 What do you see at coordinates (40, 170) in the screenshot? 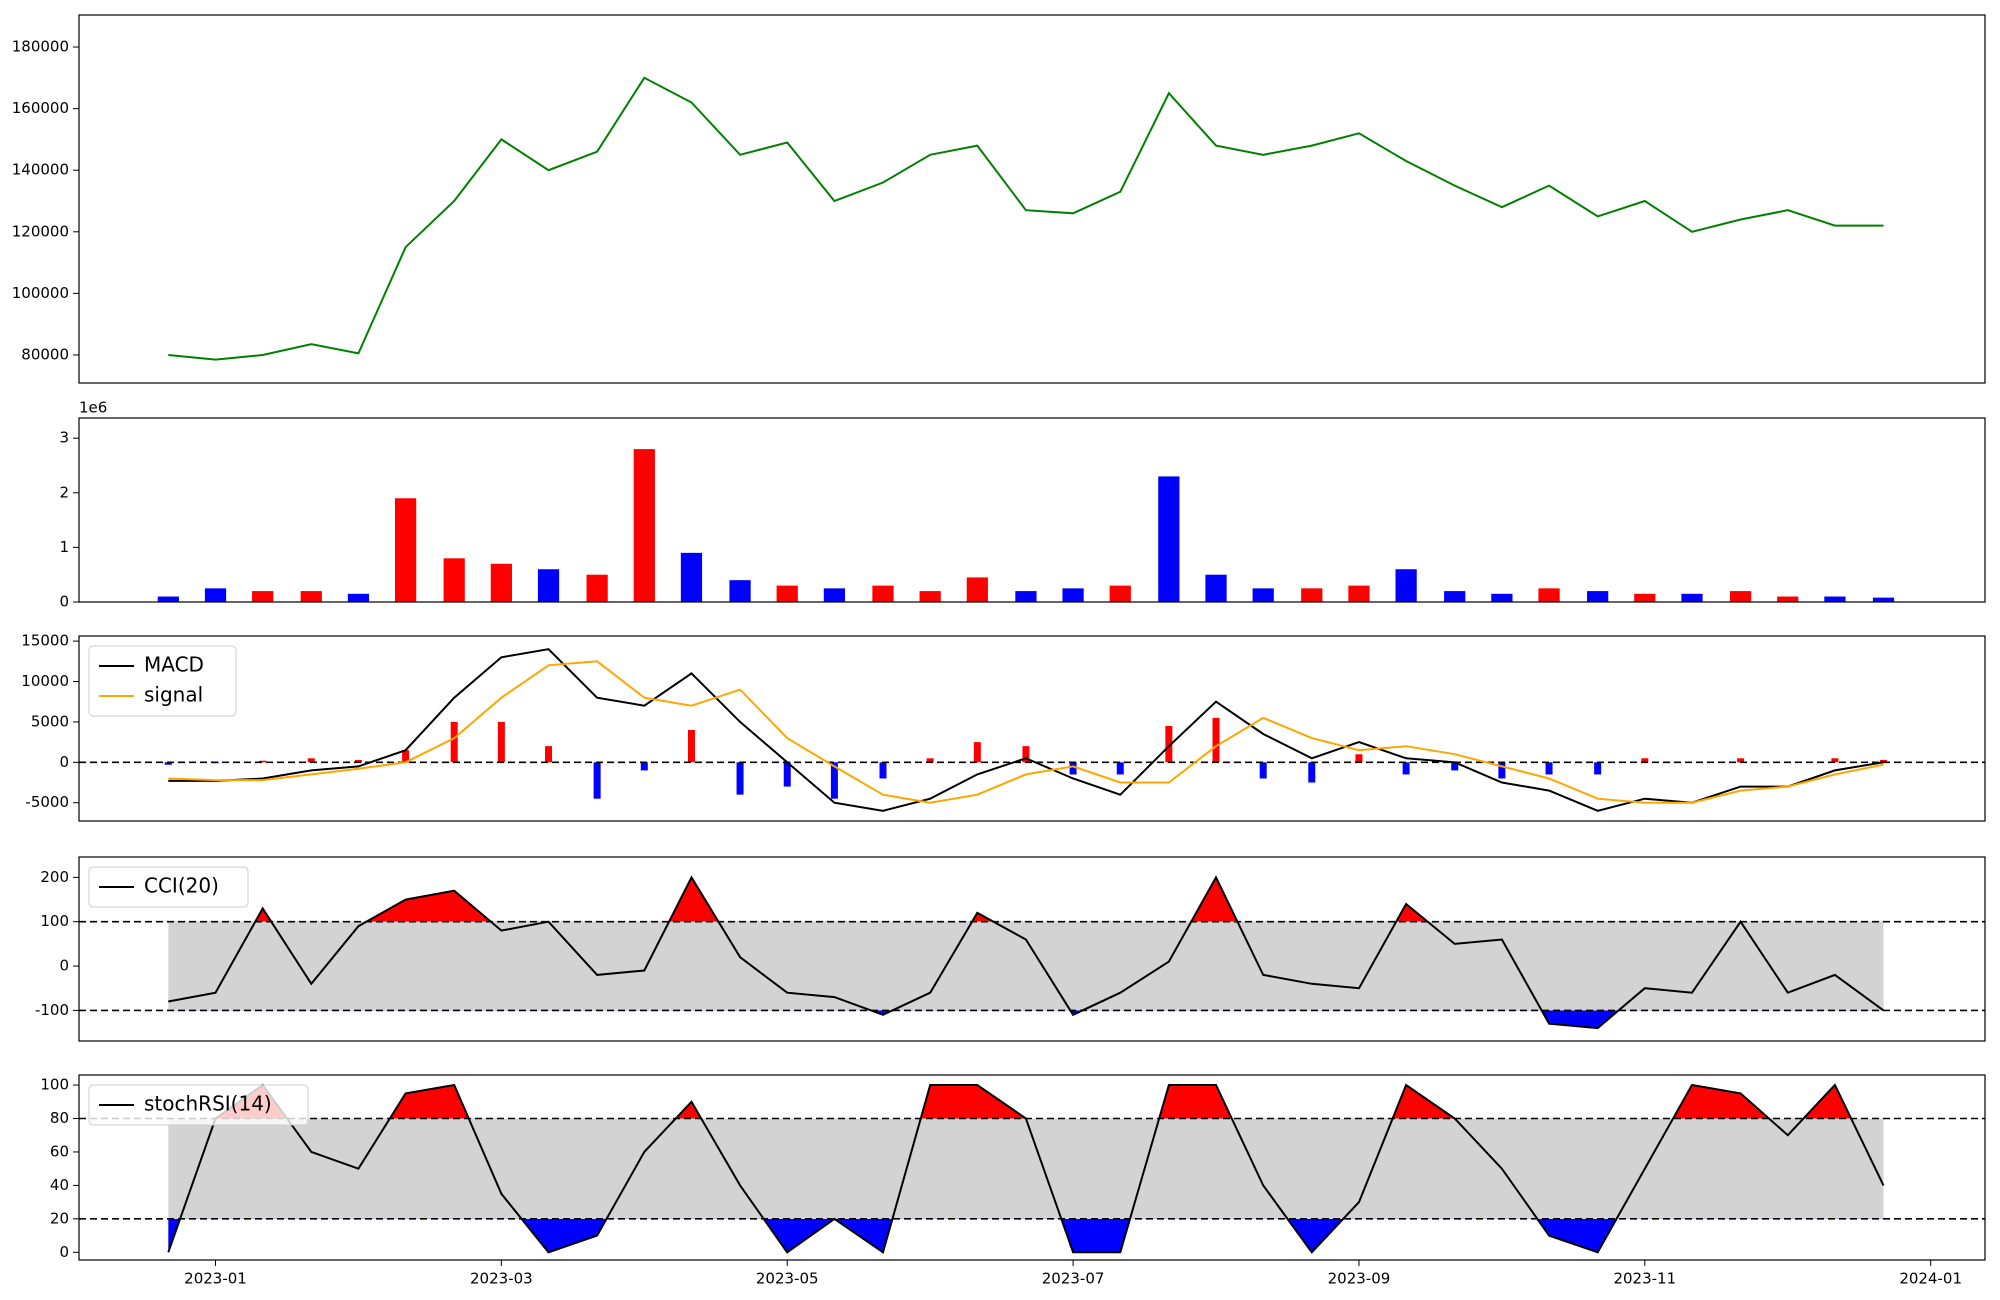
I see `y-tick-label: 140000` at bounding box center [40, 170].